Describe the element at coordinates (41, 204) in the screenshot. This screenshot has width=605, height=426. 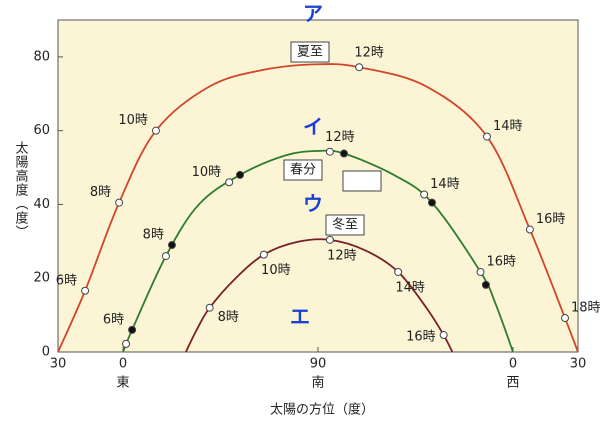
I see `y-tick-label: 40` at that location.